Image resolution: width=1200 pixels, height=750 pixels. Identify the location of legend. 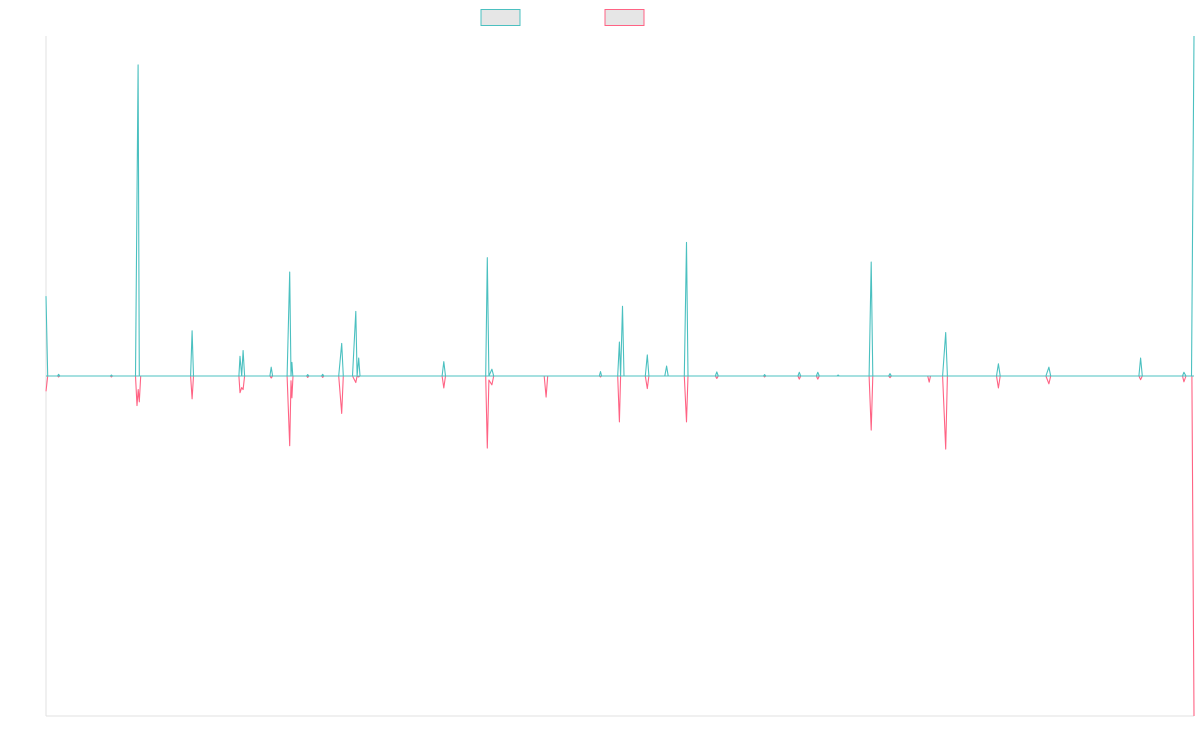
(562, 17).